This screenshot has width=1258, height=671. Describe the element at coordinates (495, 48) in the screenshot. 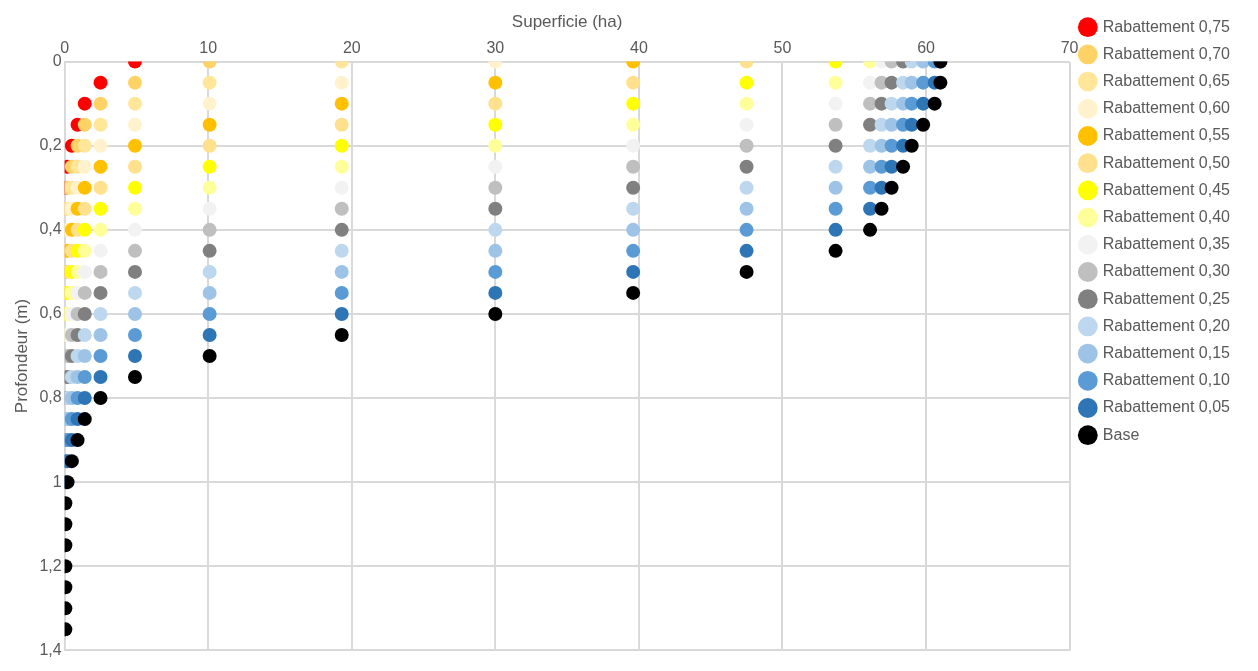

I see `x-tick-label: 30` at that location.